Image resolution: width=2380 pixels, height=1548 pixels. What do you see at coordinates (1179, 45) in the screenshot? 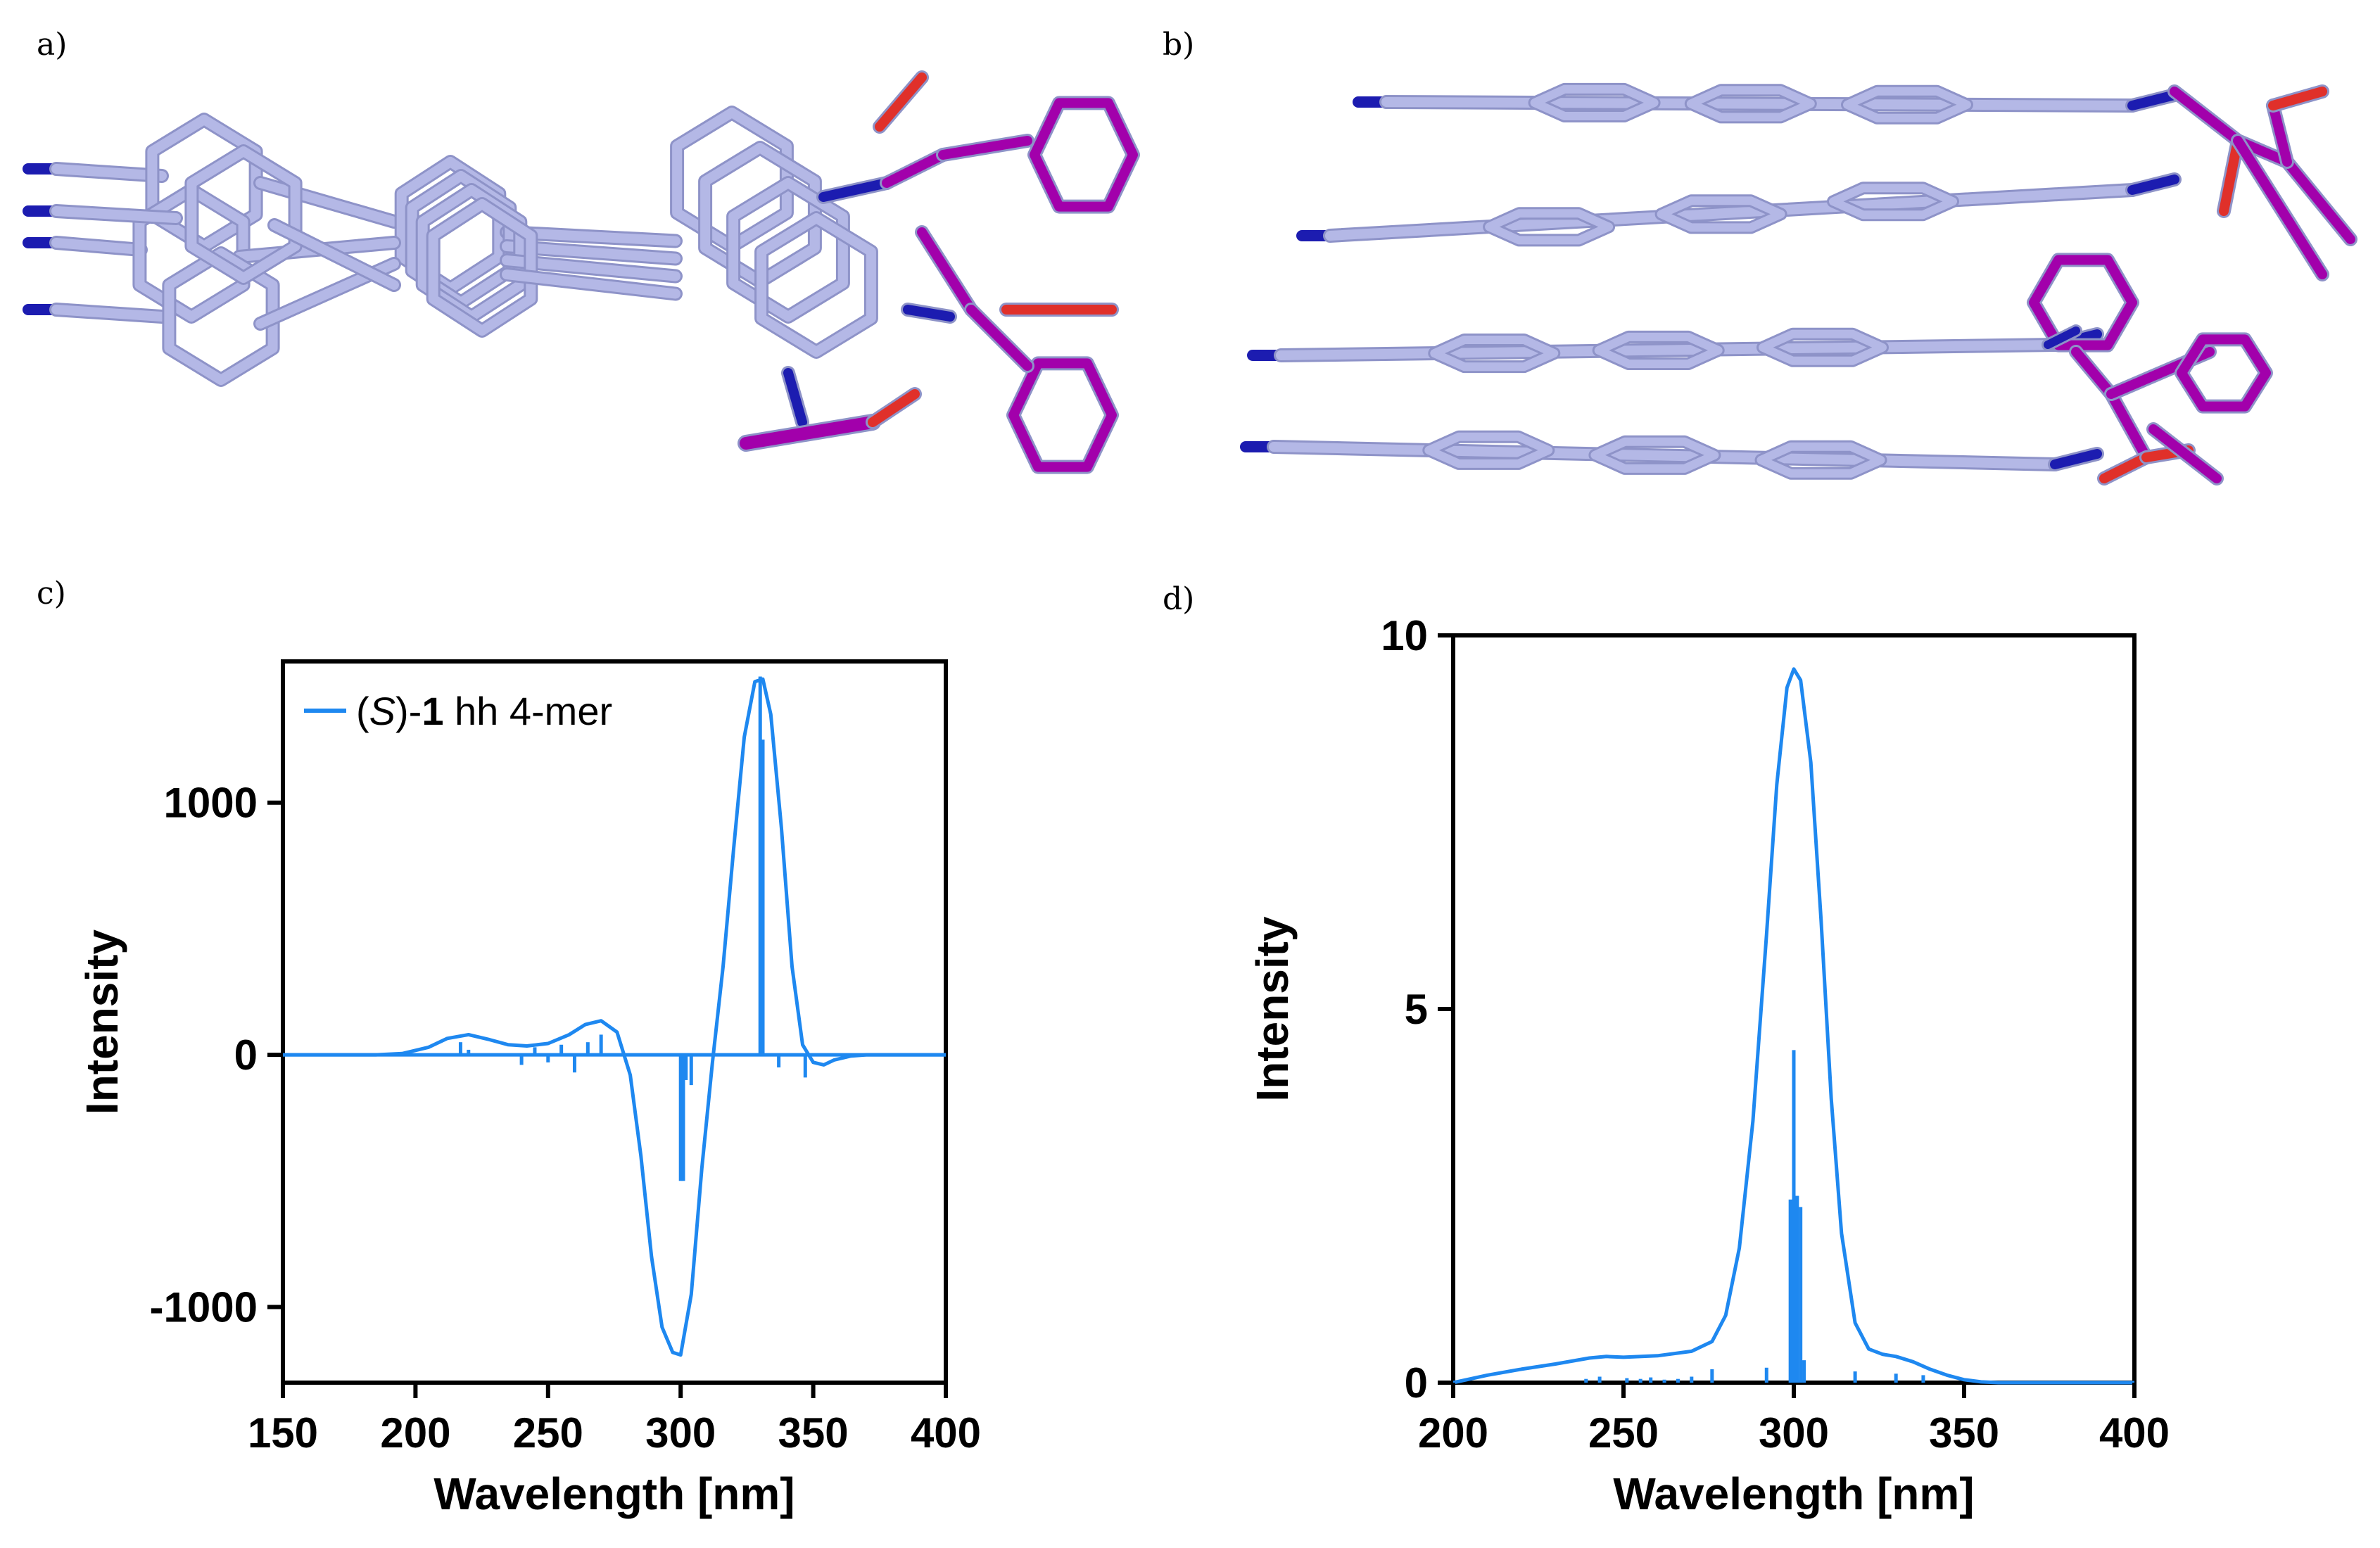
I see `panel-label-b: b)` at bounding box center [1179, 45].